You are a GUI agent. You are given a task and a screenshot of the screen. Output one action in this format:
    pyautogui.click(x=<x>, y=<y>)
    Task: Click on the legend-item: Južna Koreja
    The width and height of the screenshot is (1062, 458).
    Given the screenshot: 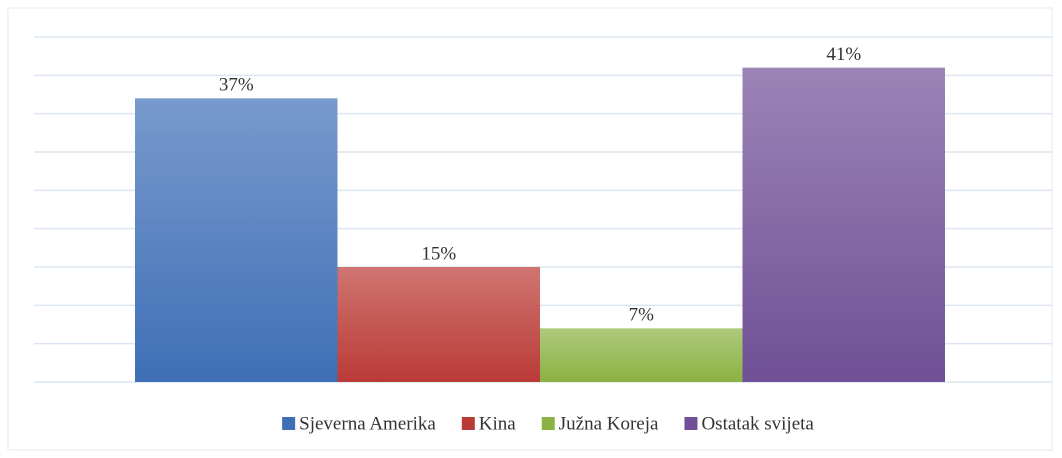 What is the action you would take?
    pyautogui.click(x=600, y=423)
    